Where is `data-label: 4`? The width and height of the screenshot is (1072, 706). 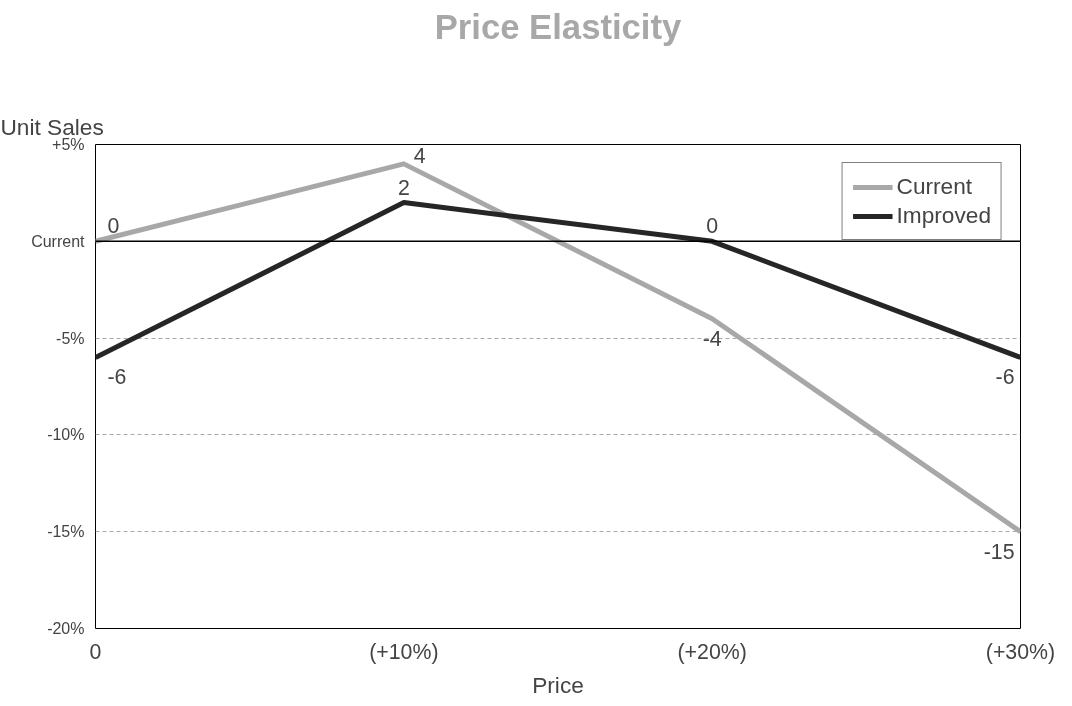 data-label: 4 is located at coordinates (419, 155).